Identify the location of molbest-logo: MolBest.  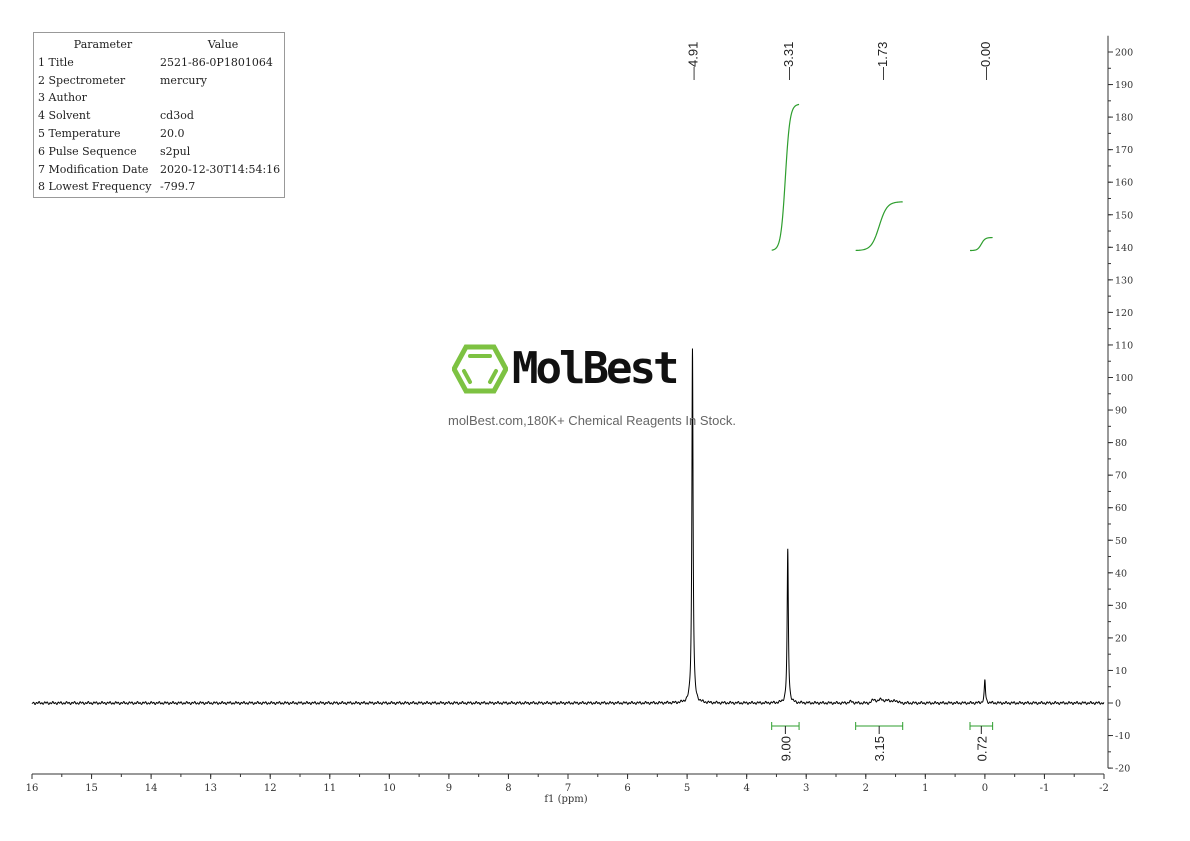
(565, 368).